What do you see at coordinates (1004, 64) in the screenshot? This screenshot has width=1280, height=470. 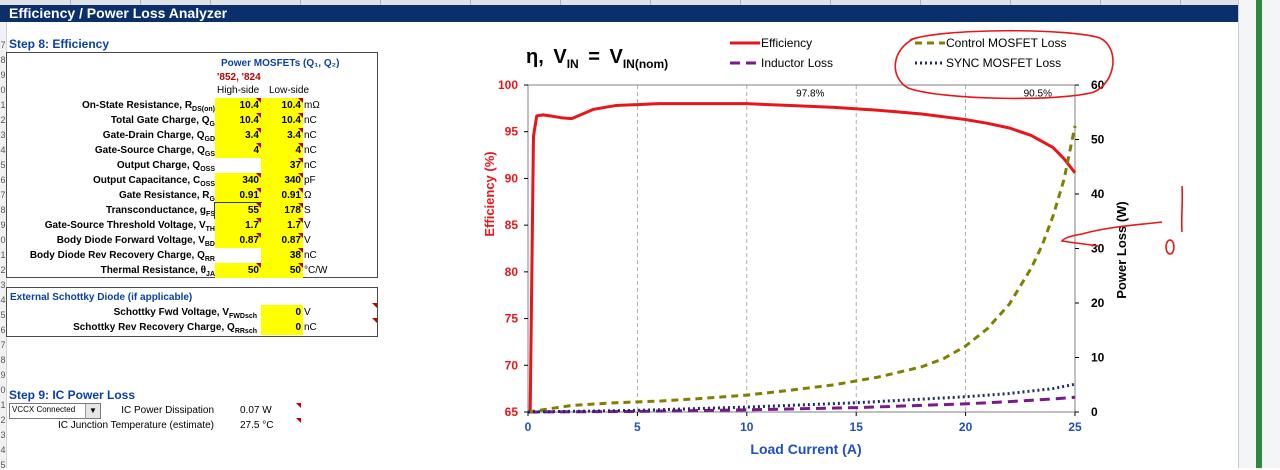 I see `handwritten-circle` at bounding box center [1004, 64].